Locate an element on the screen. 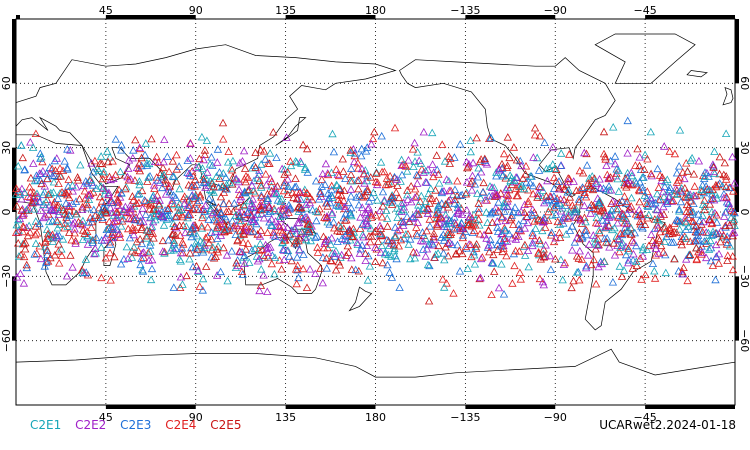 This screenshot has width=750, height=450. legend: C2E1 C2E2 C2E3 C2E4 C2E5 is located at coordinates (140, 425).